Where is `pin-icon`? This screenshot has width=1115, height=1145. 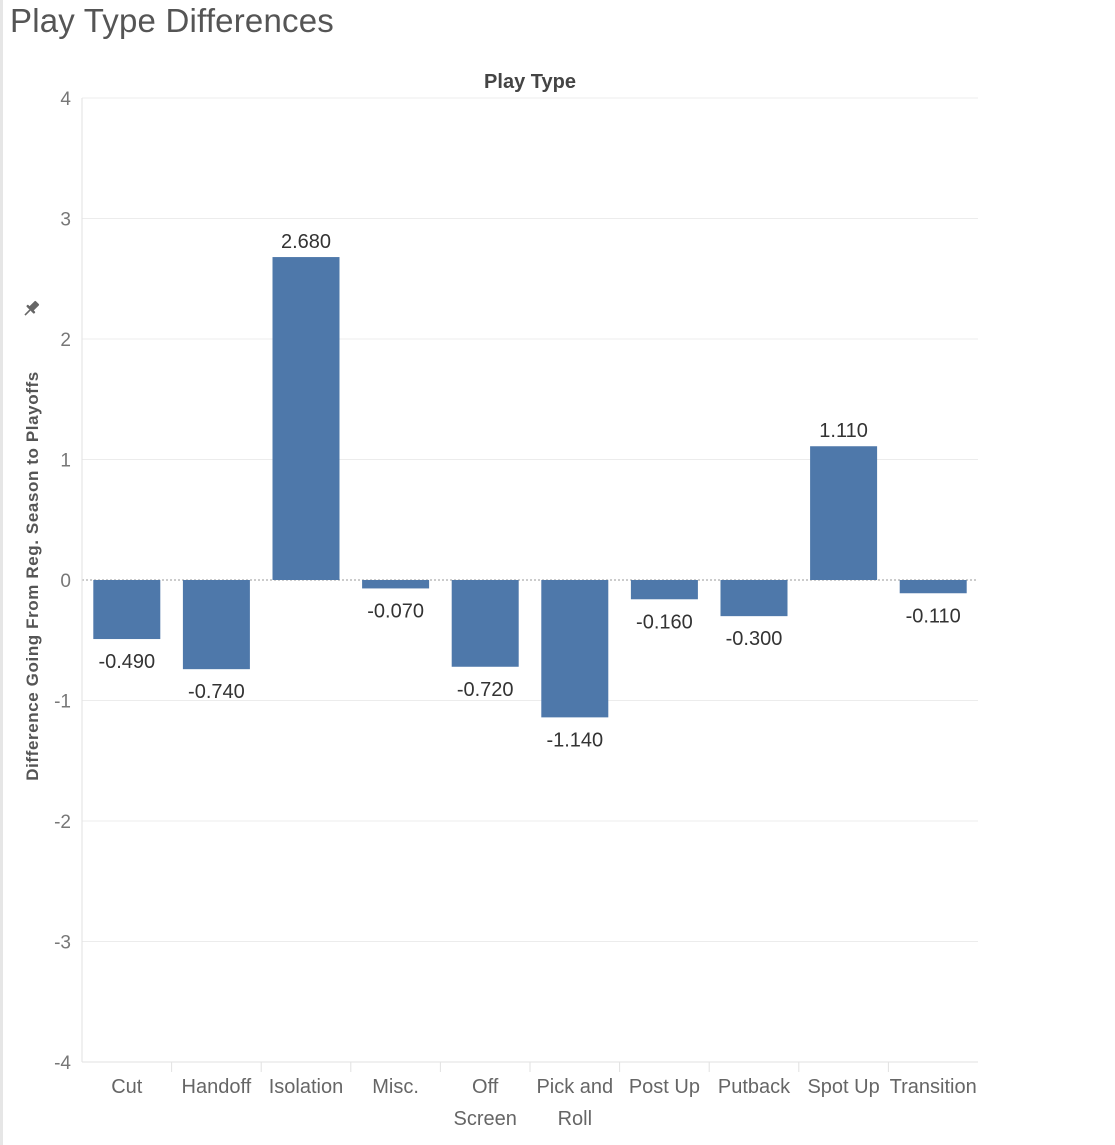 pin-icon is located at coordinates (31, 309).